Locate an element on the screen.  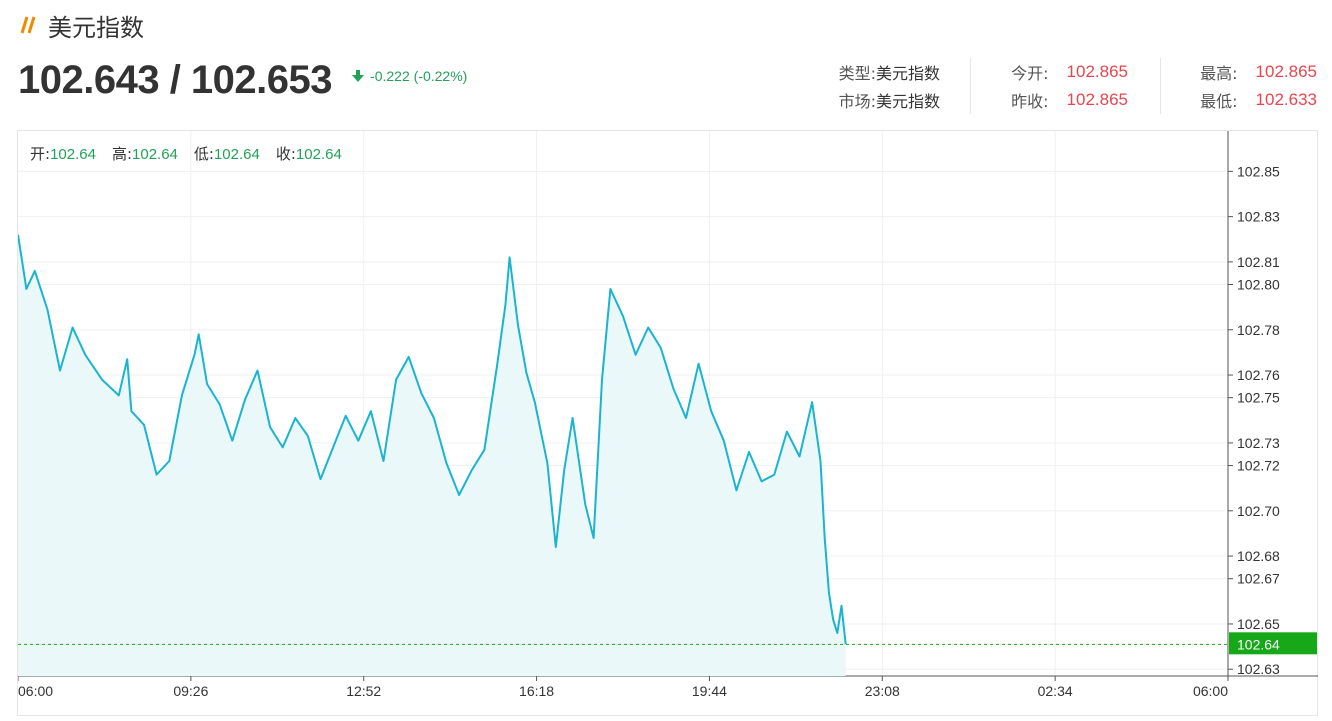
y-tick-label: 102.78 is located at coordinates (1258, 330).